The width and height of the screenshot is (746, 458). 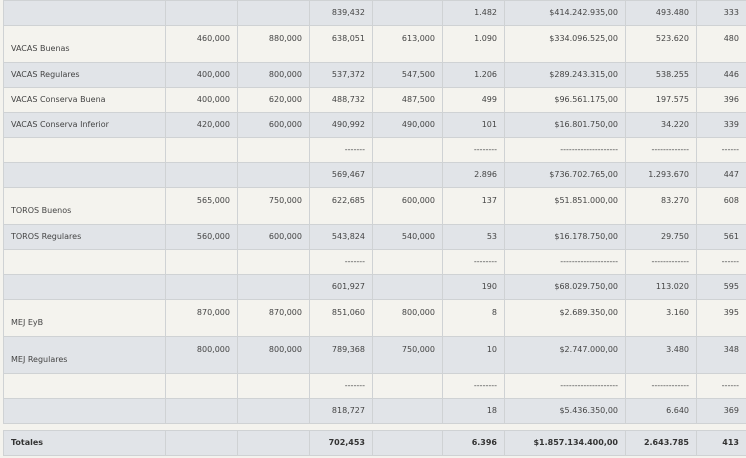 I want to click on table-cell: 34.220, so click(x=661, y=125).